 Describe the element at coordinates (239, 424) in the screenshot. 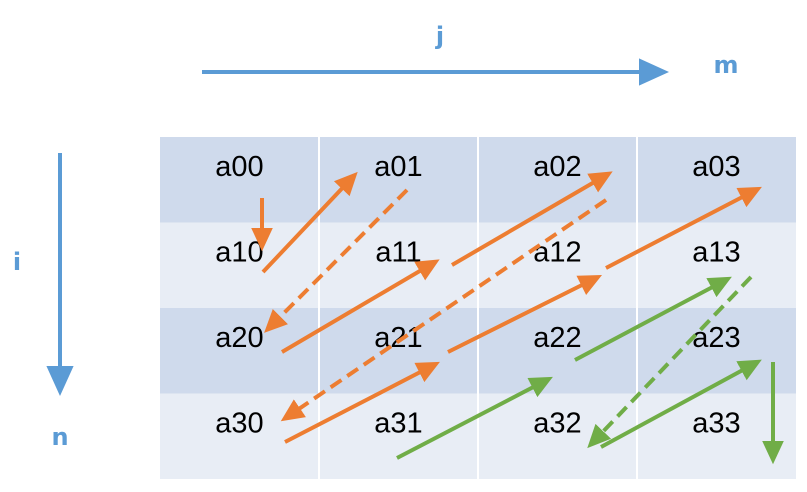

I see `matrix-cell-a30: a30` at that location.